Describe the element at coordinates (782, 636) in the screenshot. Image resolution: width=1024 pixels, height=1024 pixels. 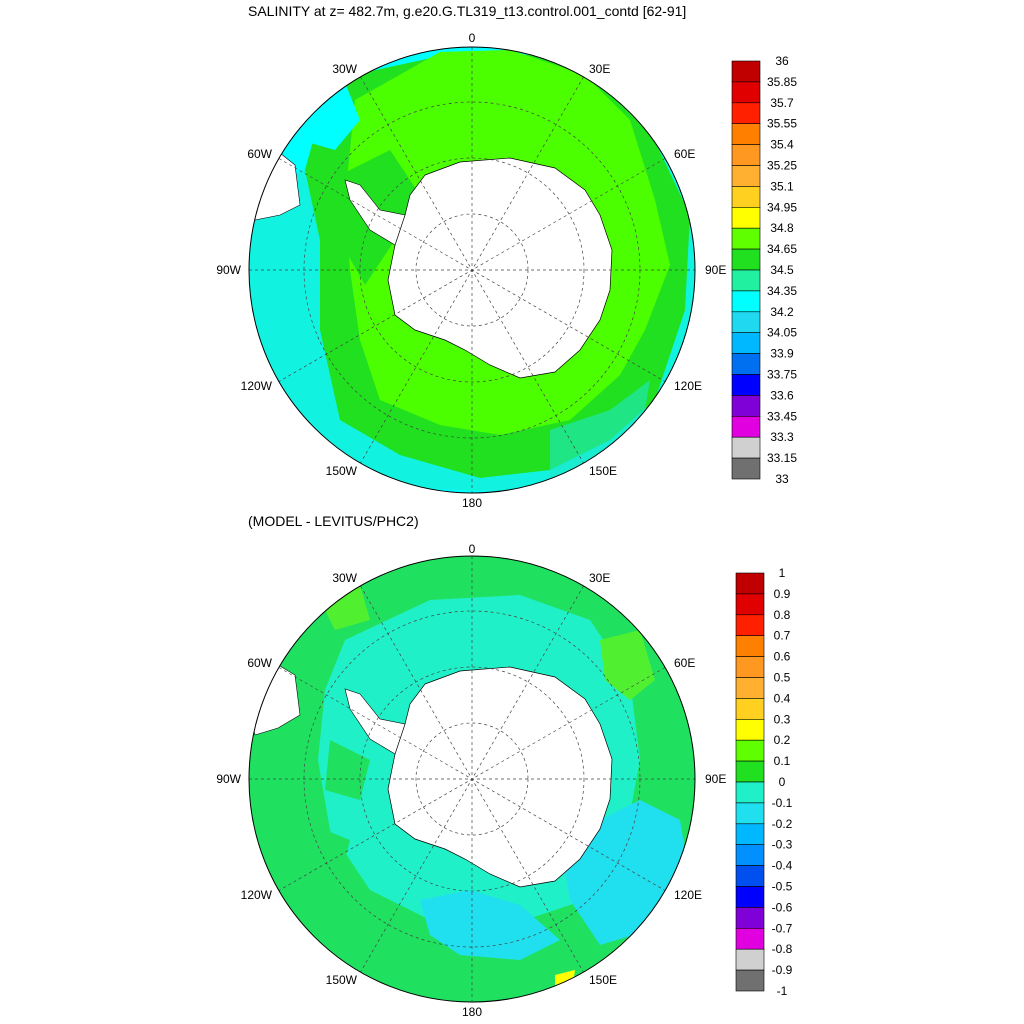
I see `colorbar-label: 0.7` at that location.